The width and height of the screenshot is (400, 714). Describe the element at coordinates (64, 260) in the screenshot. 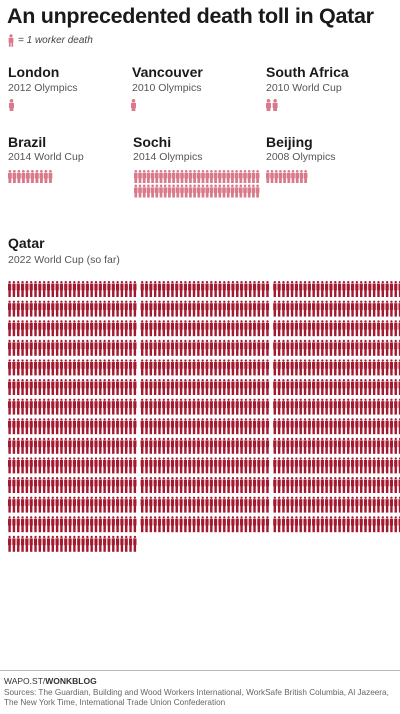

I see `label-qatar-event: 2022 World Cup (so far)` at that location.